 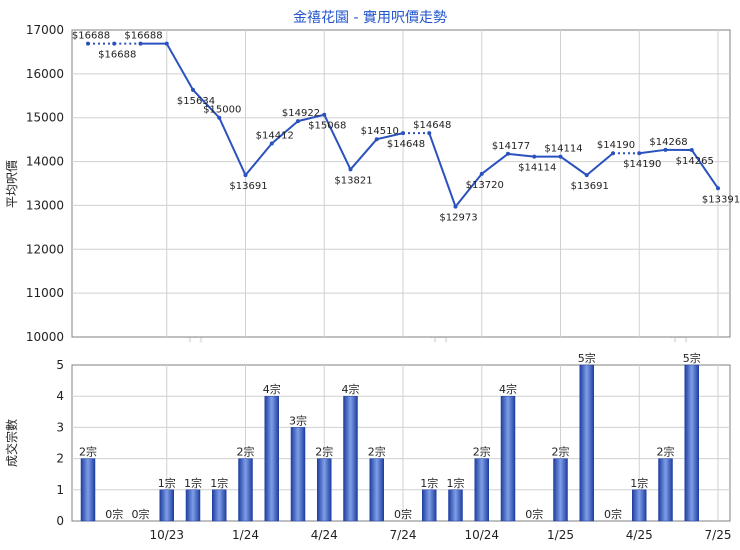 I want to click on x-tick-5: 1/25, so click(x=560, y=535).